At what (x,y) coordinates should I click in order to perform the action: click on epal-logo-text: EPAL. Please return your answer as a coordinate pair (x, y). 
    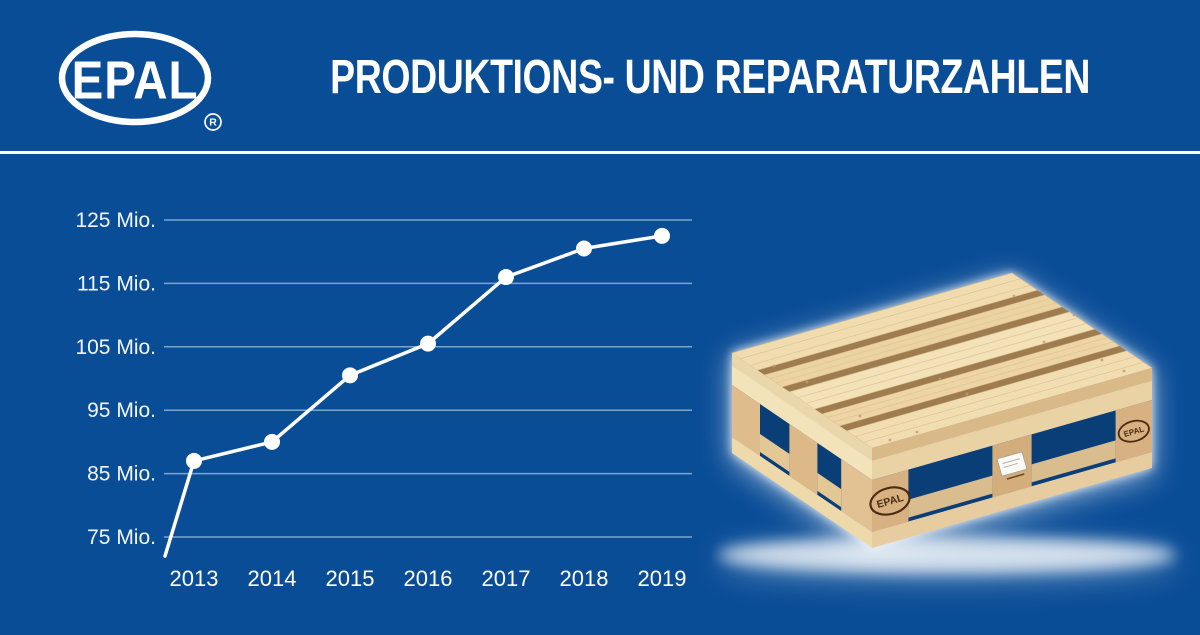
    Looking at the image, I should click on (135, 80).